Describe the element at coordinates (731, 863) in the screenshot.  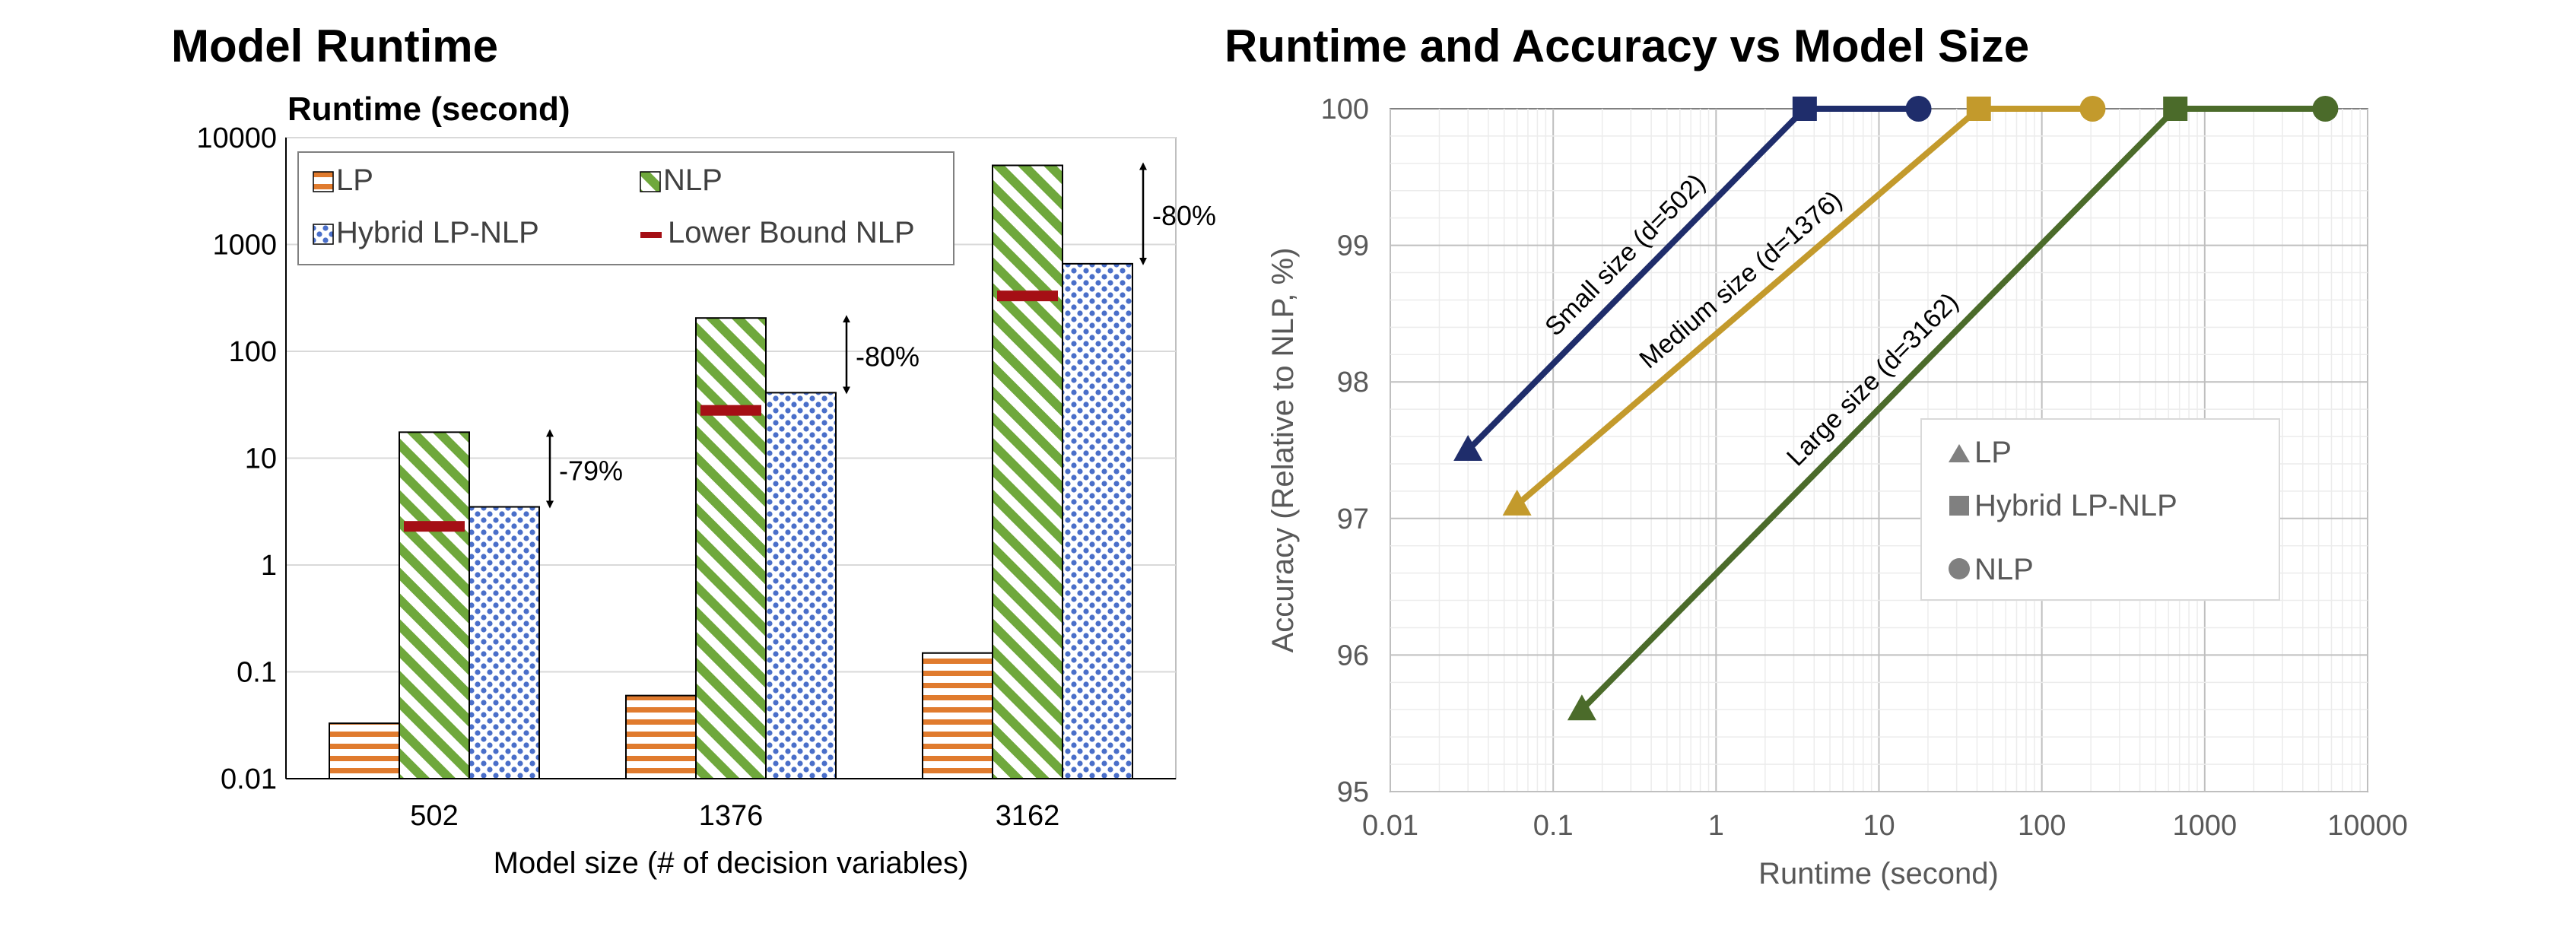
I see `bar-x-axis-label: Model size (# of decision variables)` at that location.